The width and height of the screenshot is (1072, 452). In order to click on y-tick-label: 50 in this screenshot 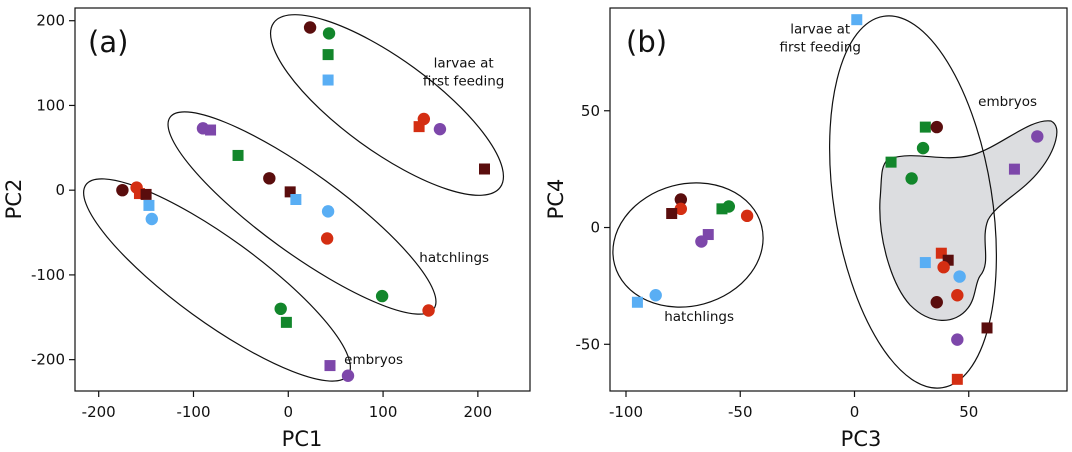, I will do `click(590, 111)`.